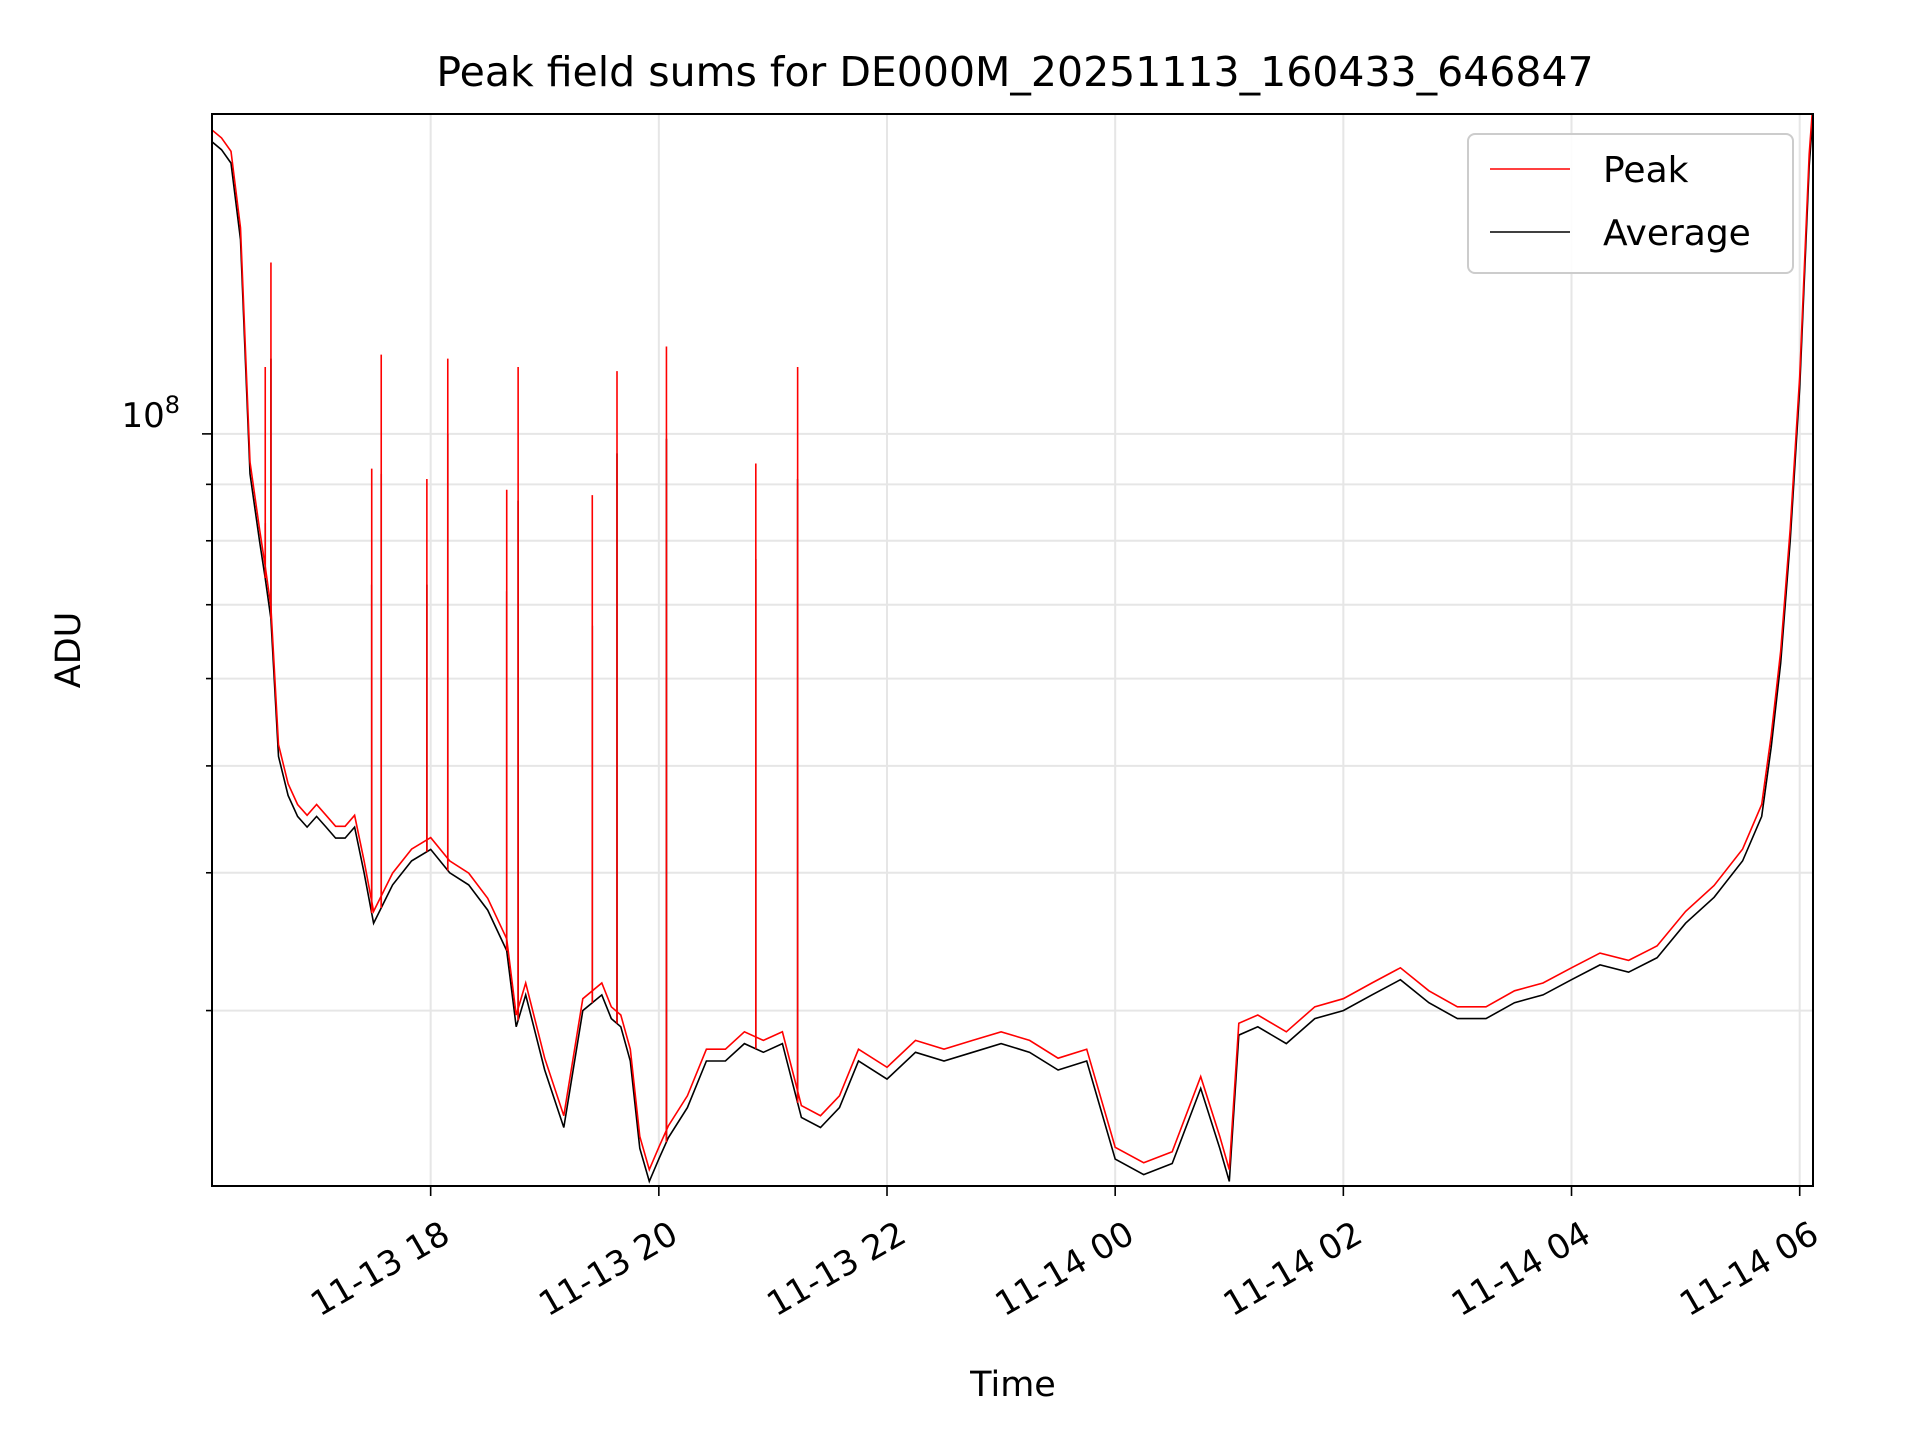 The width and height of the screenshot is (1920, 1440). I want to click on legend-label-peak: Peak, so click(1646, 170).